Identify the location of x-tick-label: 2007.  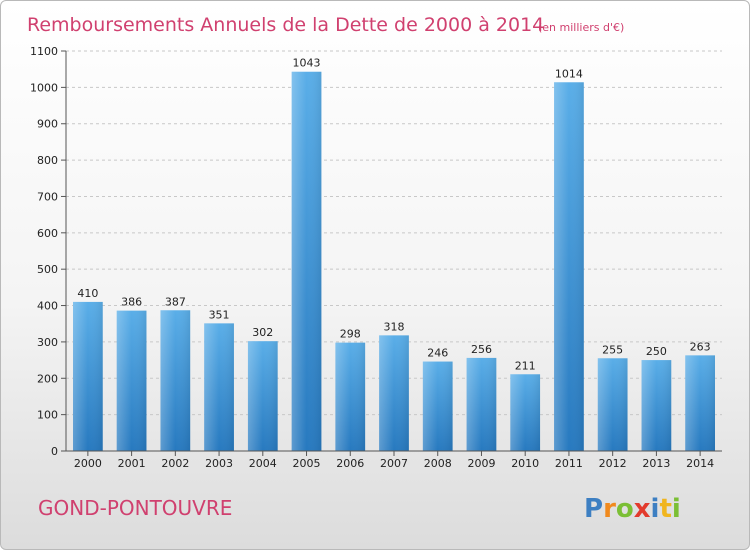
(394, 463).